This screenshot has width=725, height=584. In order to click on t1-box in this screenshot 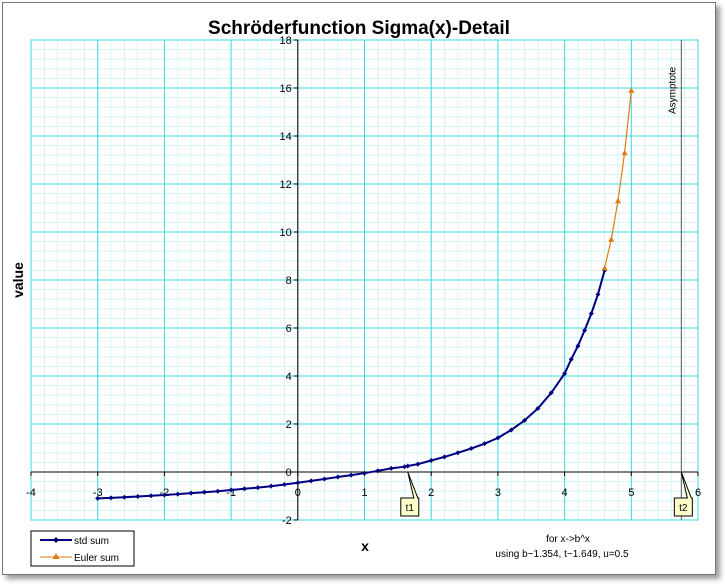, I will do `click(410, 494)`.